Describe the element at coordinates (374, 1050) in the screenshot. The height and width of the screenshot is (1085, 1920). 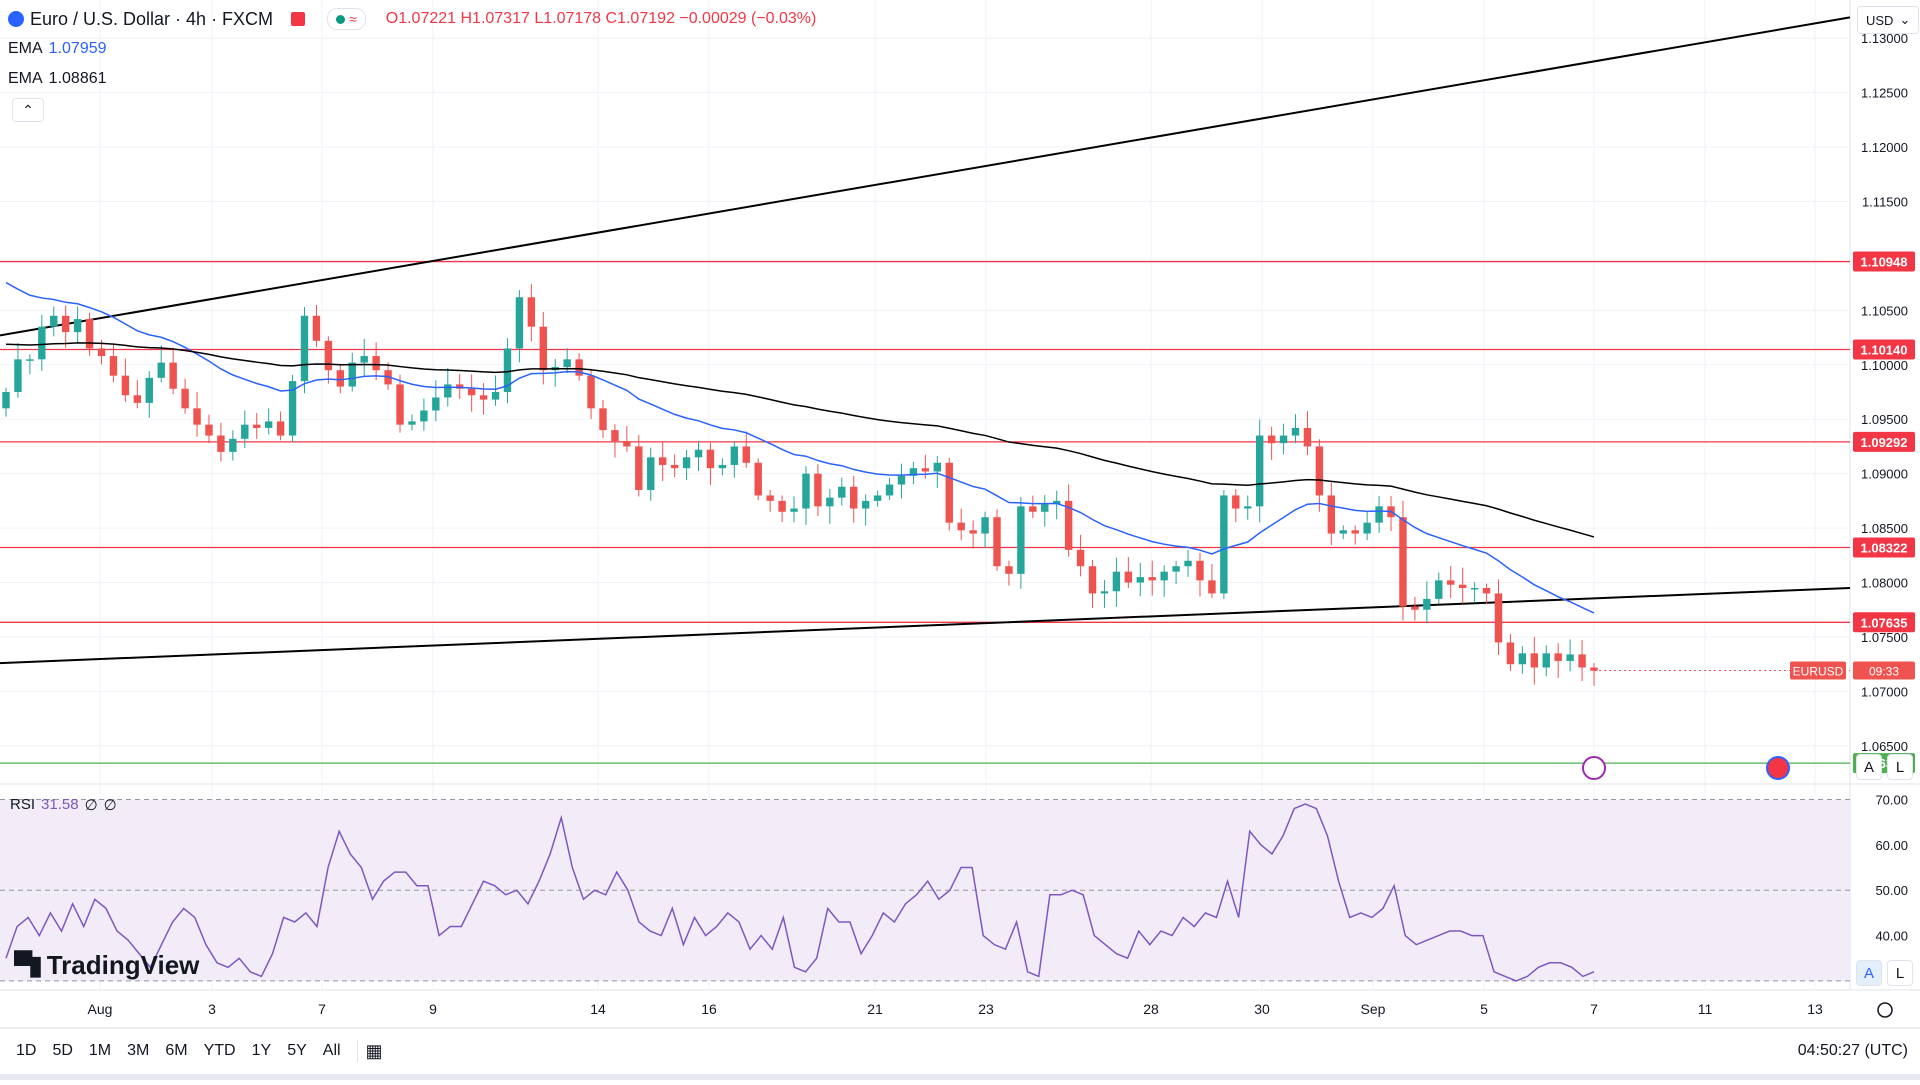
I see `calendar-icon: ▦` at that location.